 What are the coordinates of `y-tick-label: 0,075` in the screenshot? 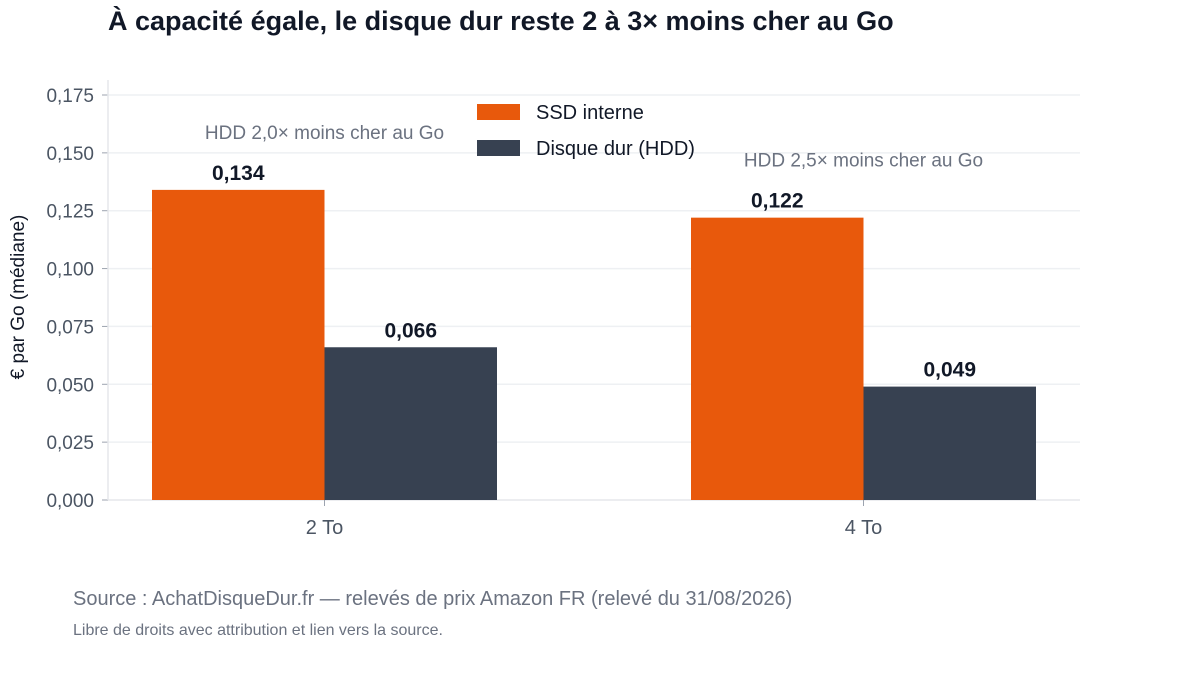 It's located at (70, 327).